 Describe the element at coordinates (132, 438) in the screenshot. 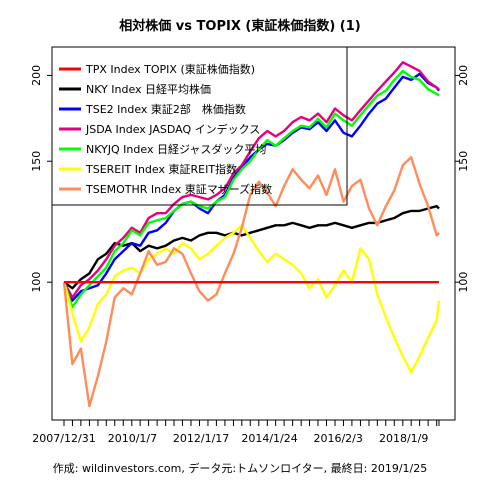

I see `x-tick-label: 2010/1/7` at that location.